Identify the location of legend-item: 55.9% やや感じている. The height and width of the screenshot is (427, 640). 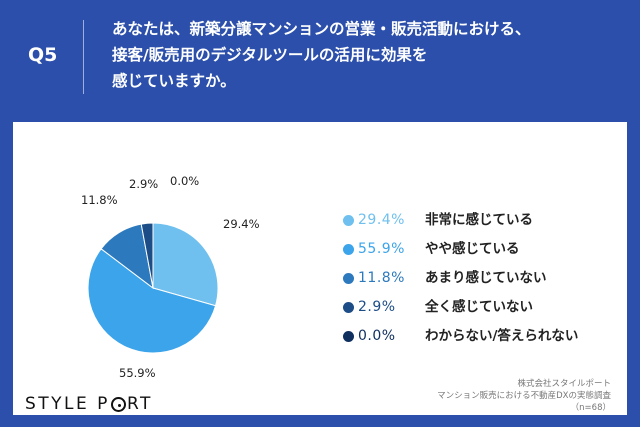
(488, 253).